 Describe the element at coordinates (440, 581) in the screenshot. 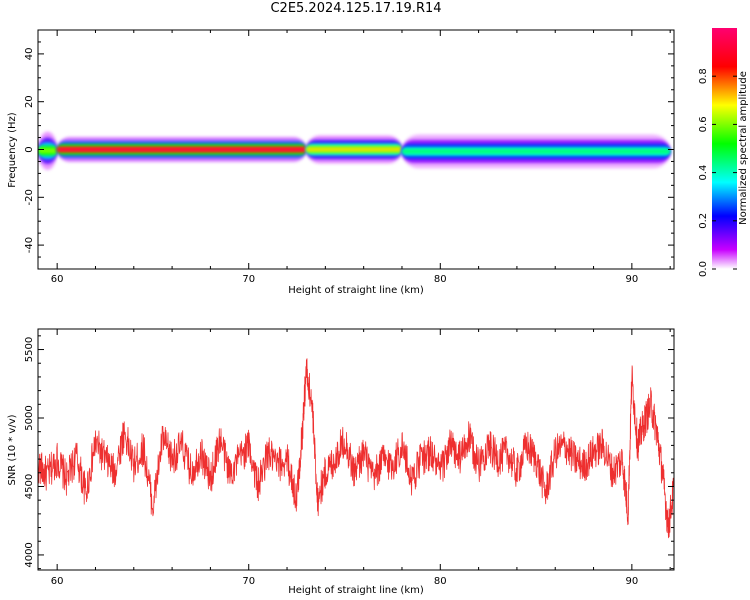

I see `snr-x-tick-label: 80` at that location.